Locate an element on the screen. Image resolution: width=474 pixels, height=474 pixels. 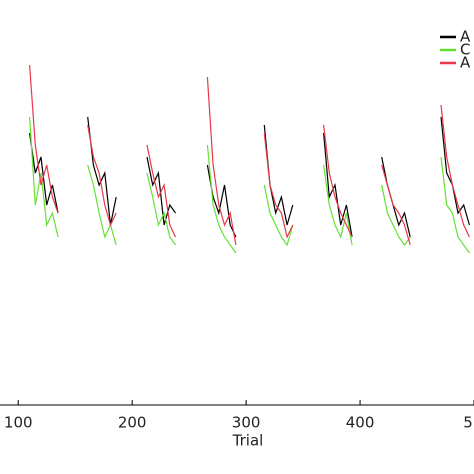
x-tick-label: 200 is located at coordinates (132, 423).